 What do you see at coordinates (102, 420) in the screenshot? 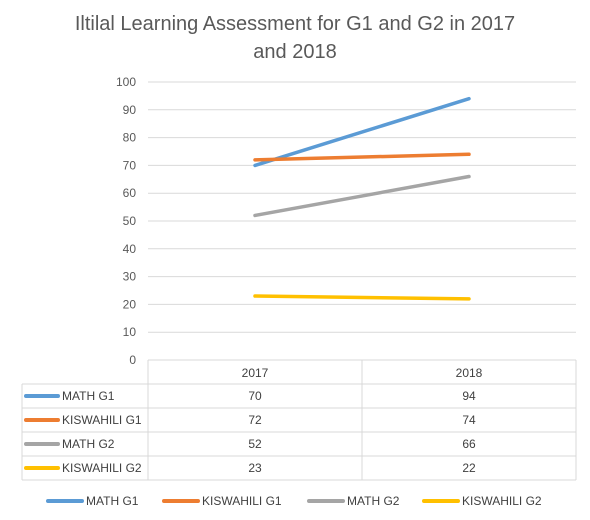
I see `table-row-label: KISWAHILI G1` at bounding box center [102, 420].